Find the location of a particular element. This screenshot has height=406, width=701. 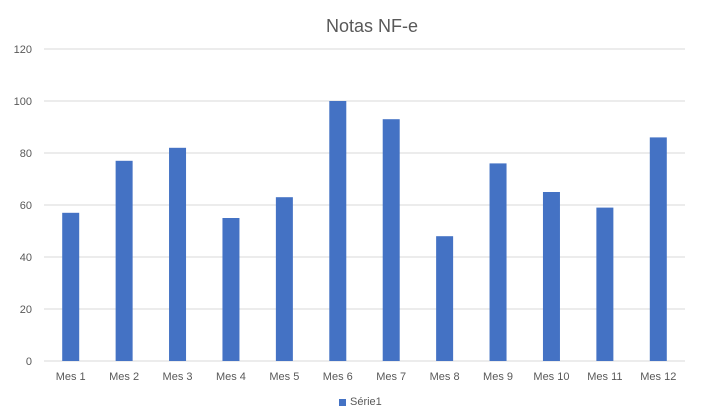

y-tick-label: 40 is located at coordinates (26, 258).